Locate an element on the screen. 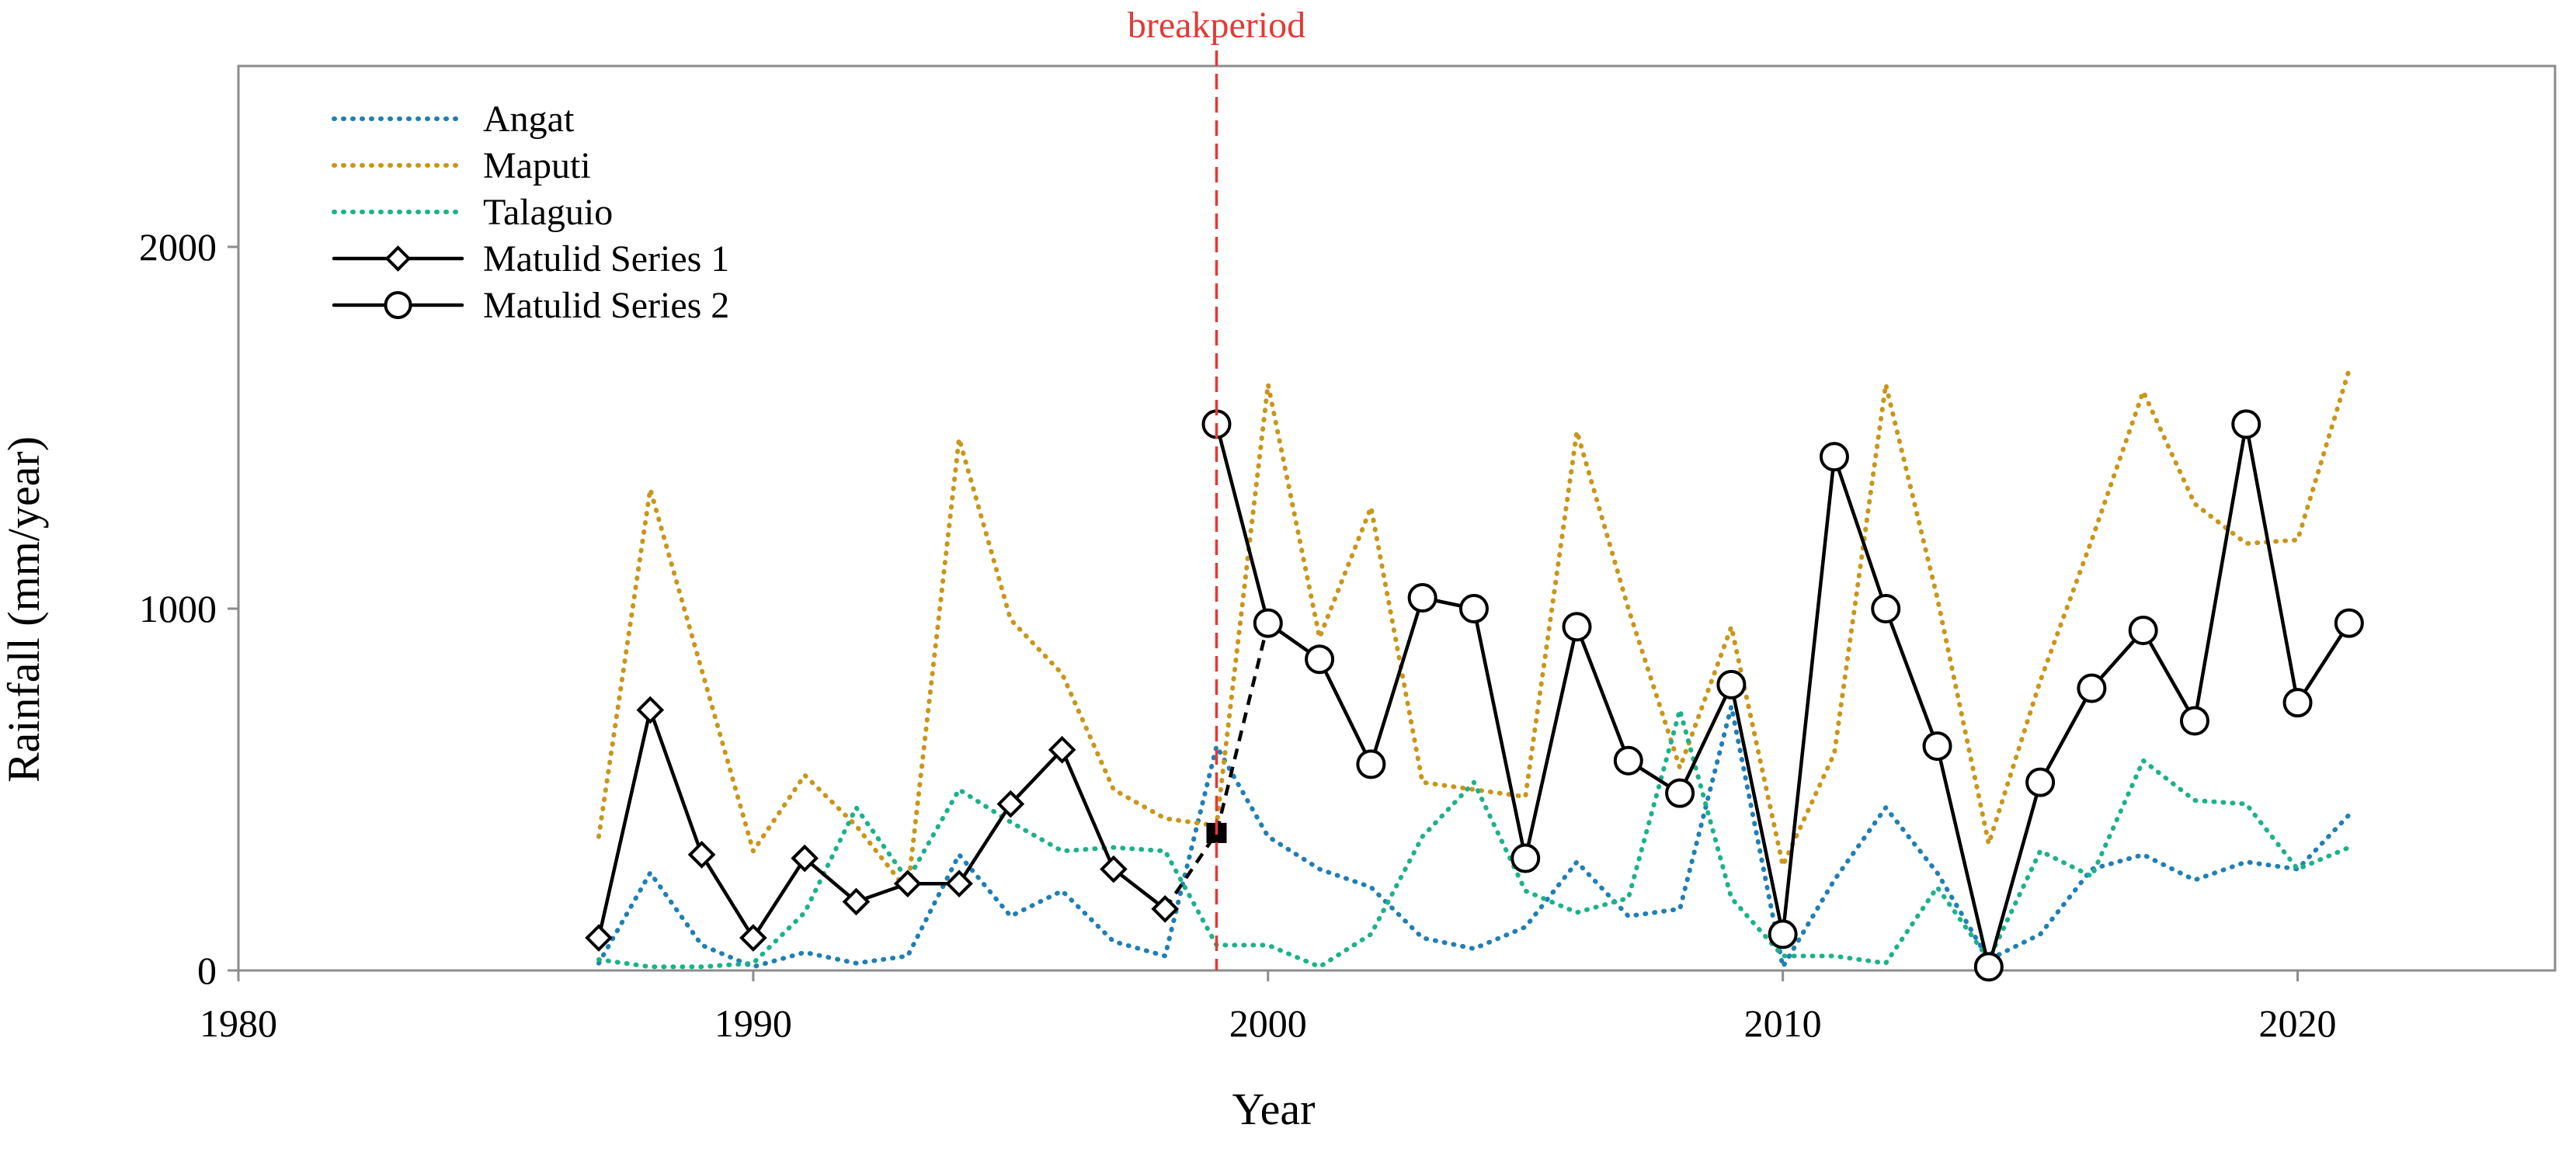 The height and width of the screenshot is (1149, 2576). x-tick-label: 1980 is located at coordinates (238, 1023).